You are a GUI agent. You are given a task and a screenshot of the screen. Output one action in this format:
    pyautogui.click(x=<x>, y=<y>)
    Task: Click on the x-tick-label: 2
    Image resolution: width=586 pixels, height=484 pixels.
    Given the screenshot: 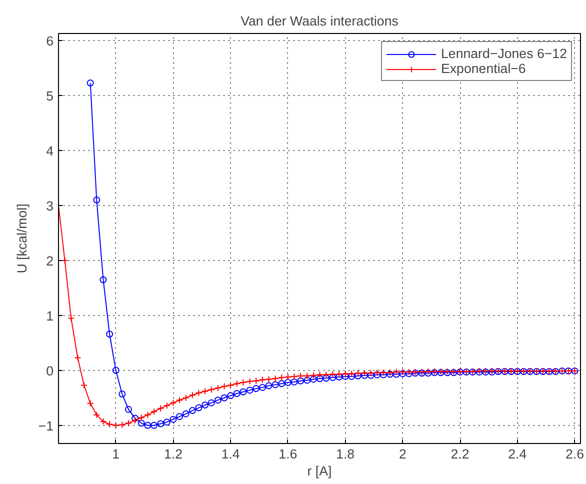 What is the action you would take?
    pyautogui.click(x=402, y=454)
    